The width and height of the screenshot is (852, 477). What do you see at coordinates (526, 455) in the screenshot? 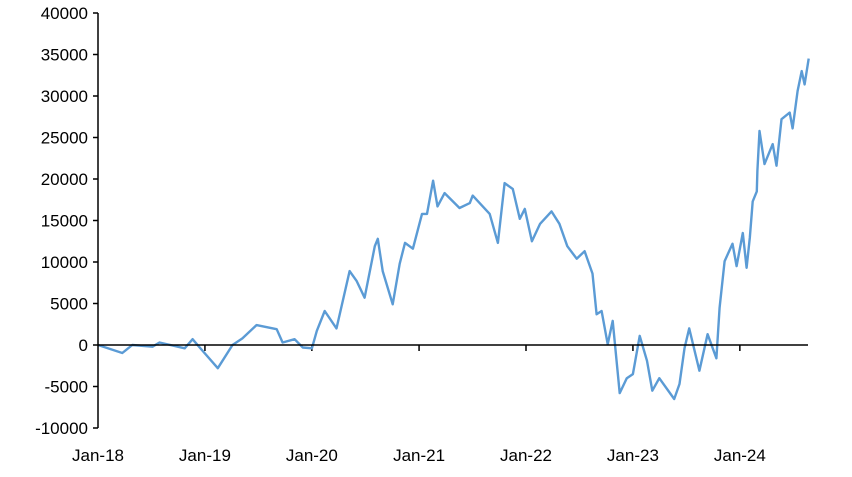
I see `x-tick-label: Jan-22` at bounding box center [526, 455].